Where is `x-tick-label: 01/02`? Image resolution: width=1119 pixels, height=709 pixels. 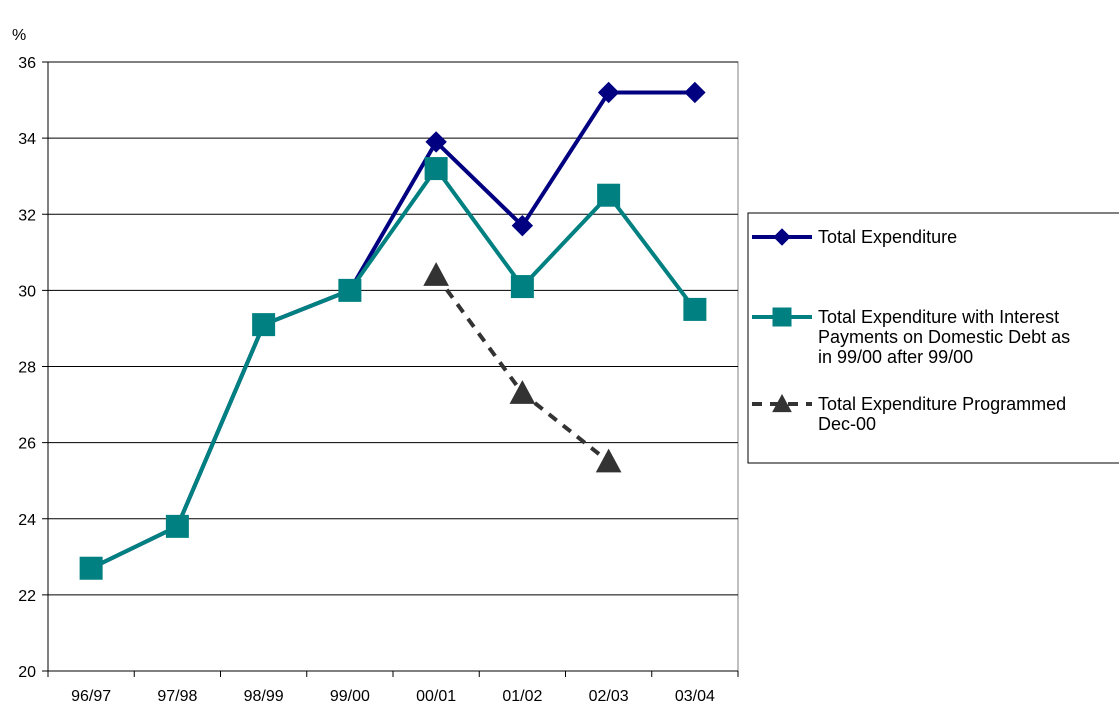 x-tick-label: 01/02 is located at coordinates (522, 696).